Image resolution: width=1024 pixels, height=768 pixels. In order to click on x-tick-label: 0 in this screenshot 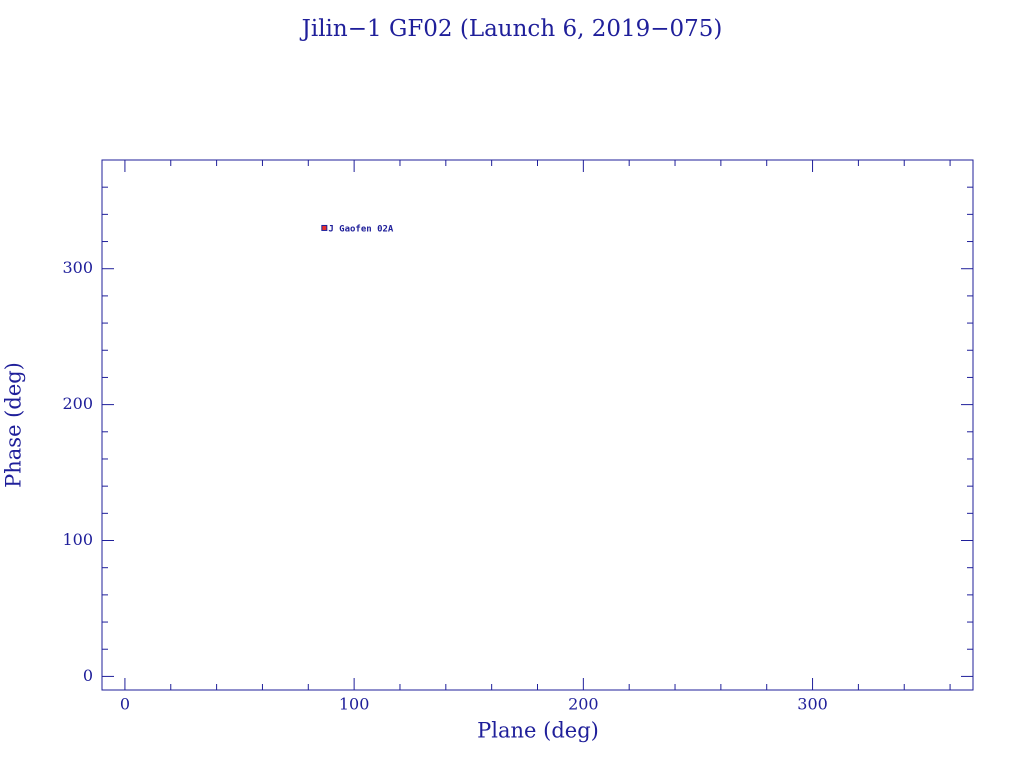, I will do `click(125, 704)`.